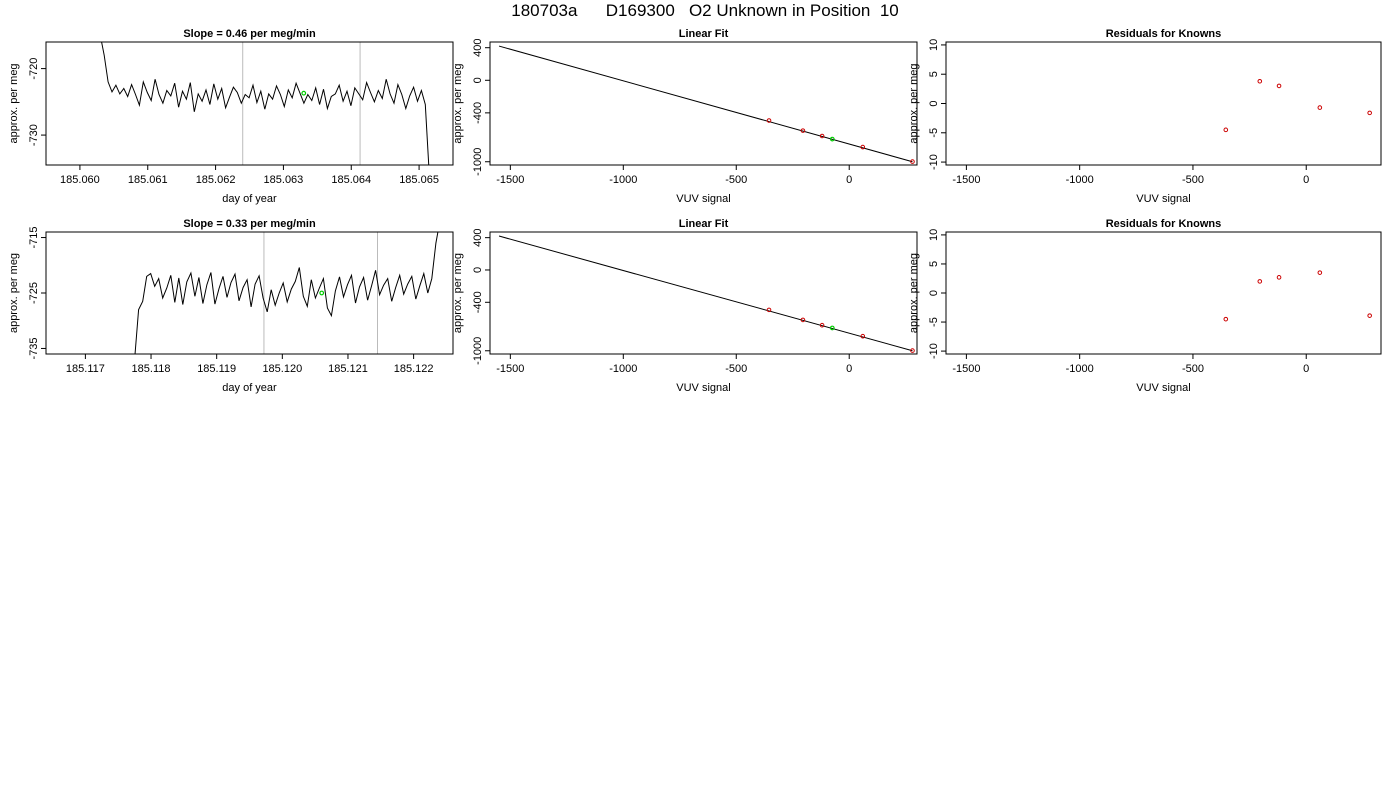  I want to click on x-tick-label: 185.062, so click(216, 180).